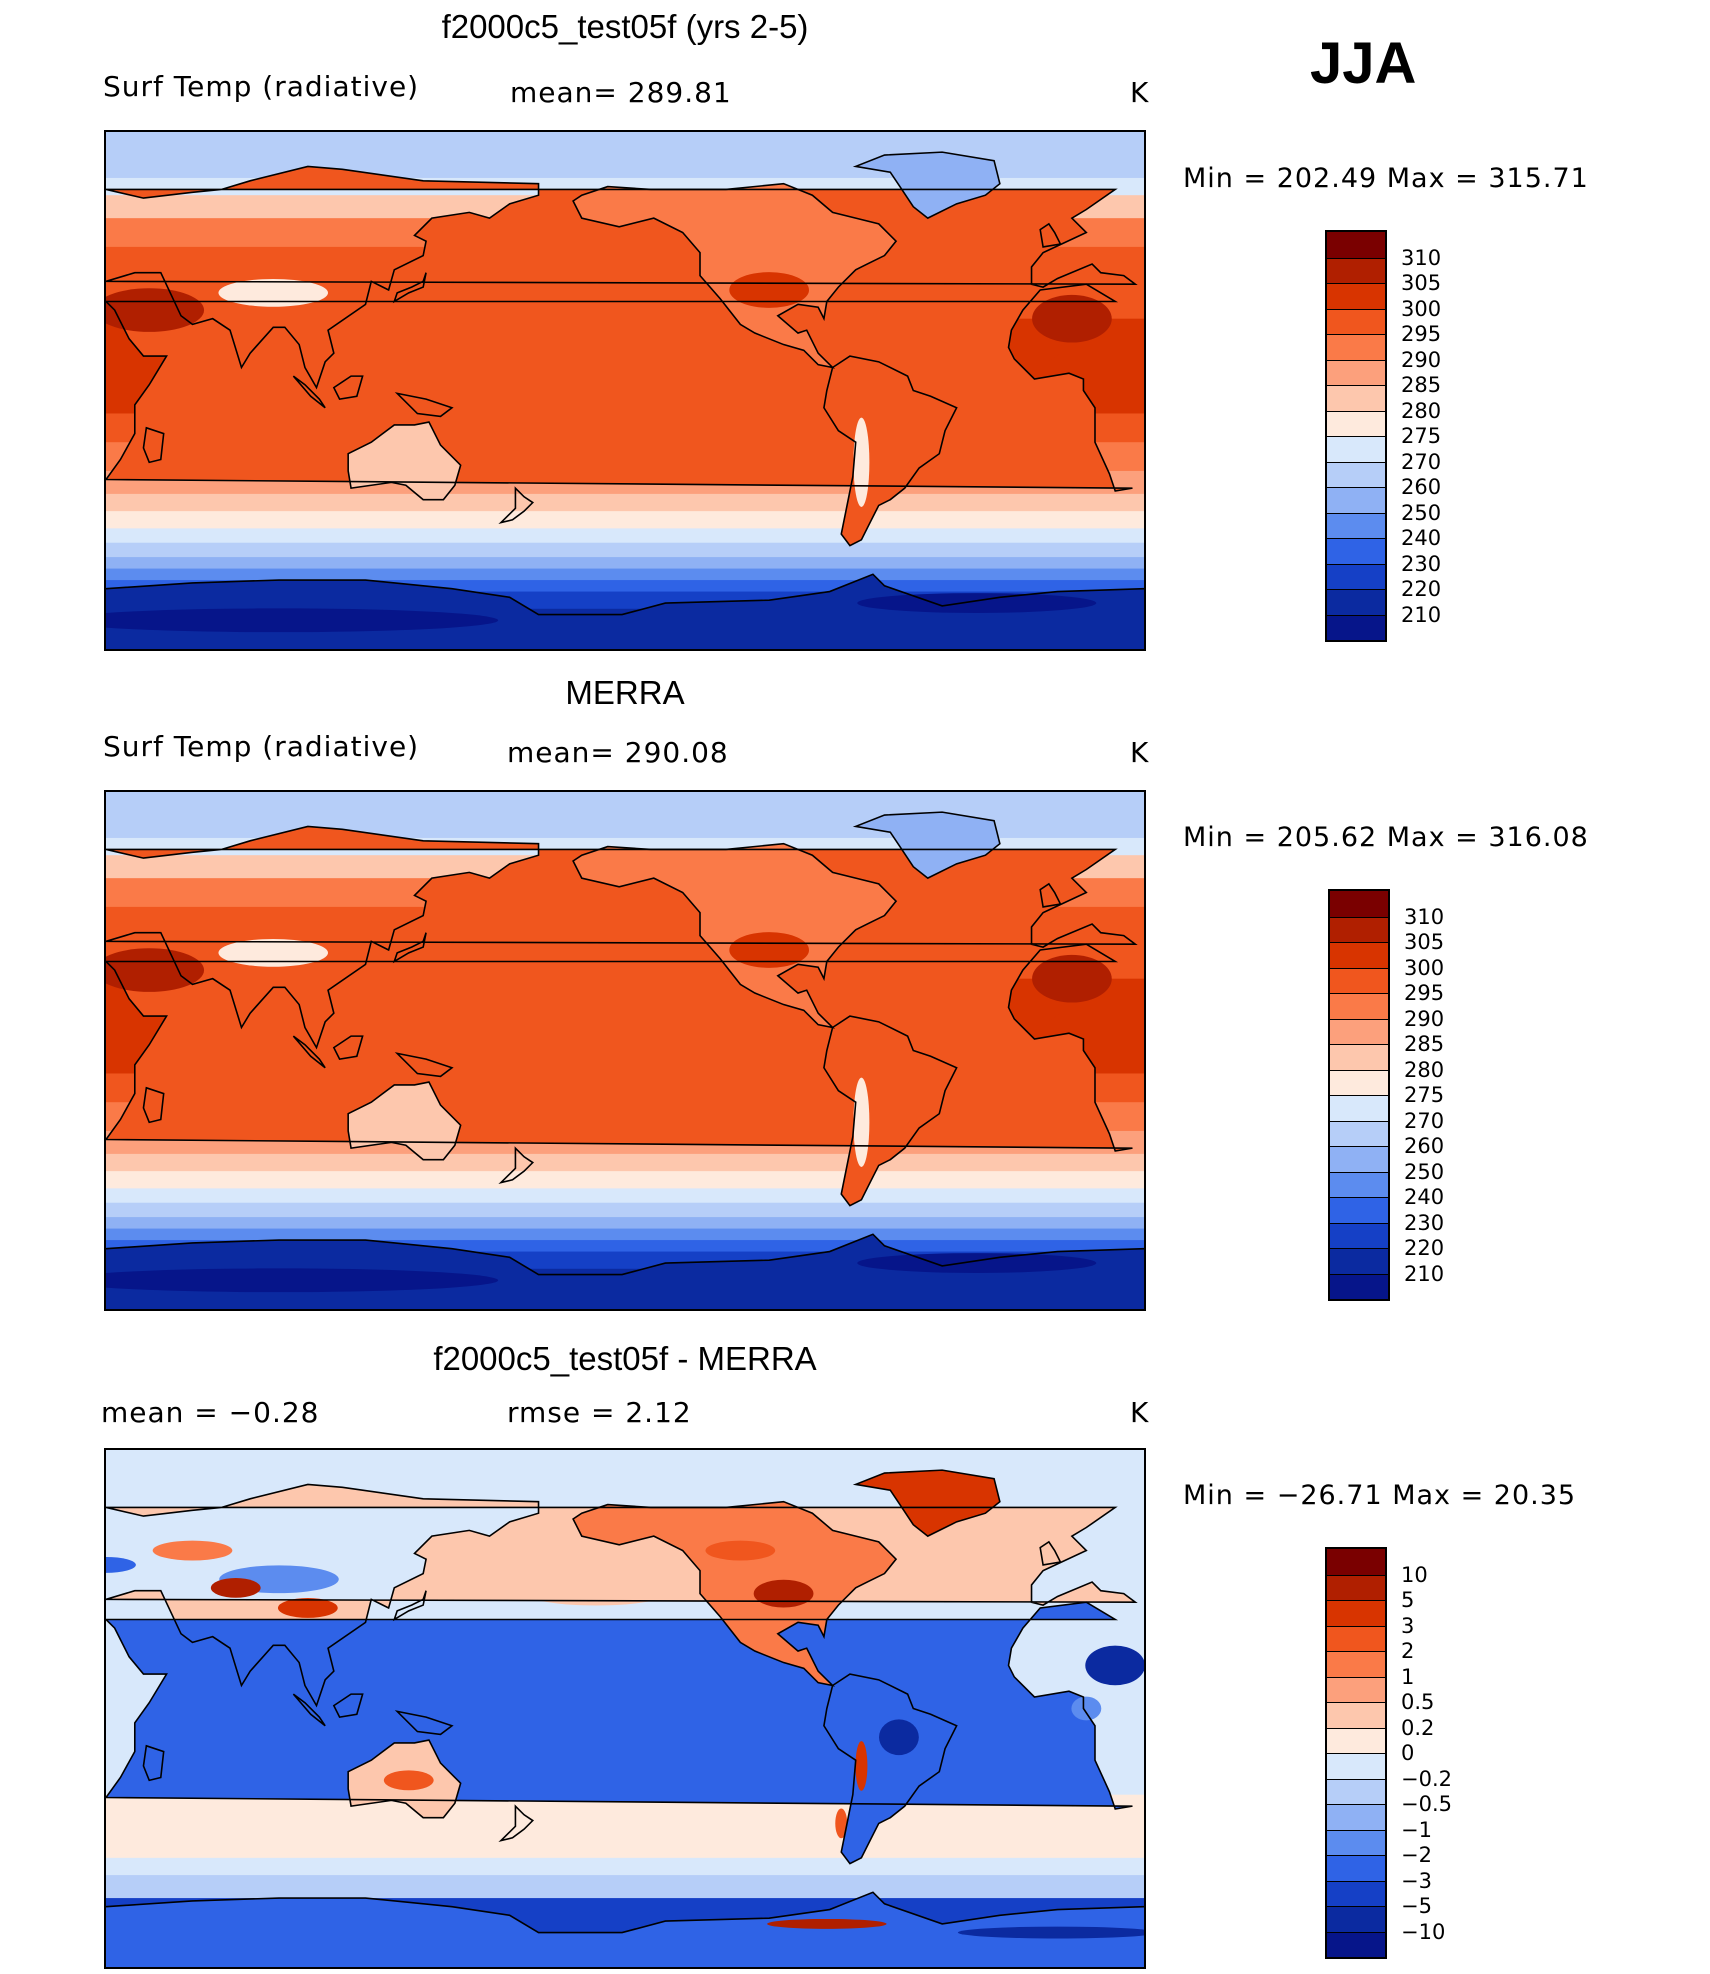  Describe the element at coordinates (1423, 1931) in the screenshot. I see `colorbar-tick-label: −10` at that location.